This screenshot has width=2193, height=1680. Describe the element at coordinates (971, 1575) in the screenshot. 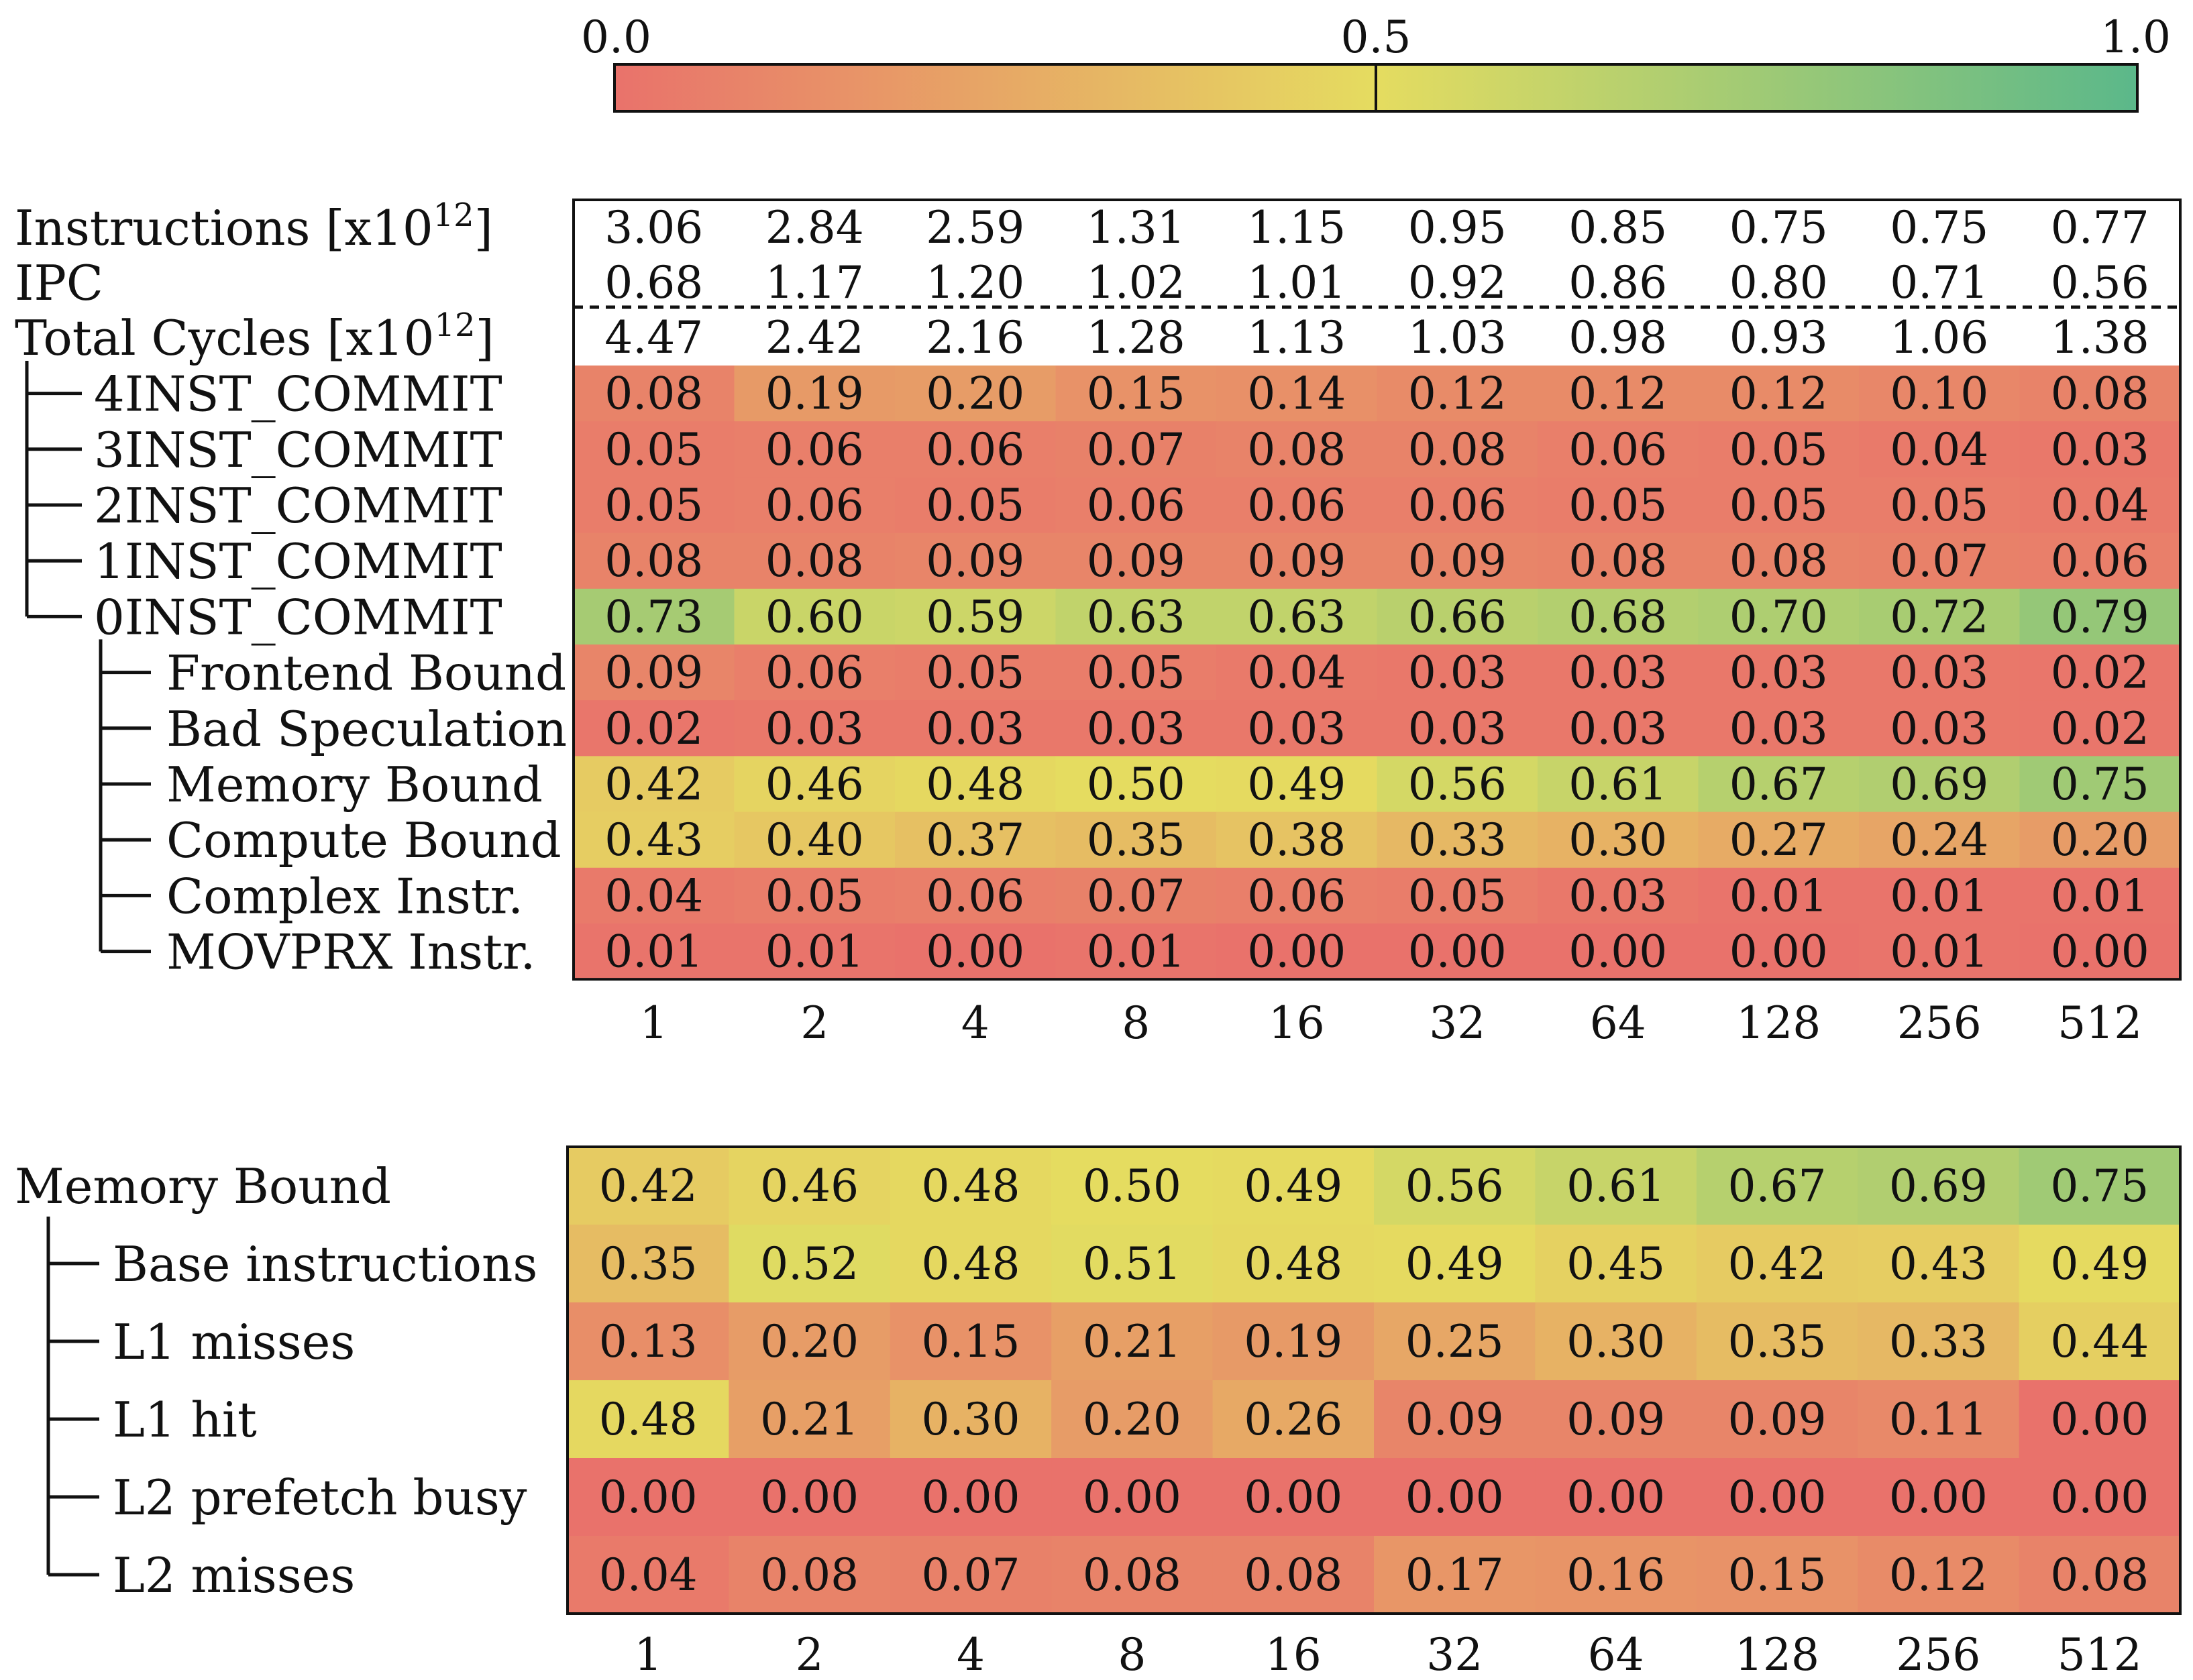

I see `cell-value: 0.07` at that location.